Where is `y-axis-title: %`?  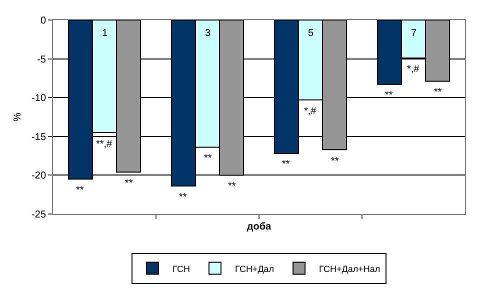 y-axis-title: % is located at coordinates (18, 117).